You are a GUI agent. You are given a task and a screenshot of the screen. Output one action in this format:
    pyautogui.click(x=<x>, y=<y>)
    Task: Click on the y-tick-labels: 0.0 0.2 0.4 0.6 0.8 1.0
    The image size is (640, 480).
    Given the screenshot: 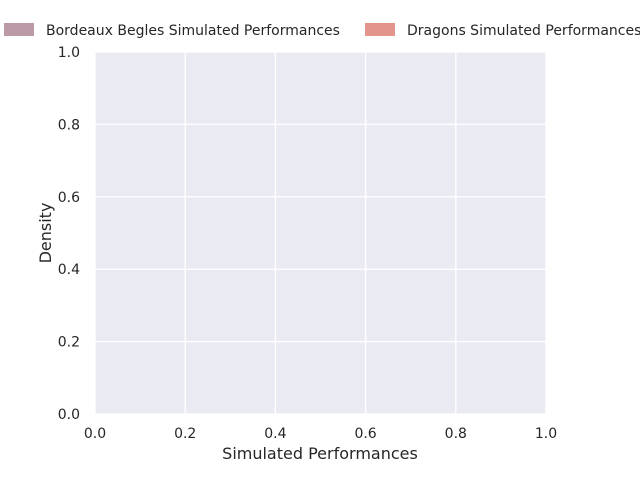 What is the action you would take?
    pyautogui.click(x=69, y=234)
    